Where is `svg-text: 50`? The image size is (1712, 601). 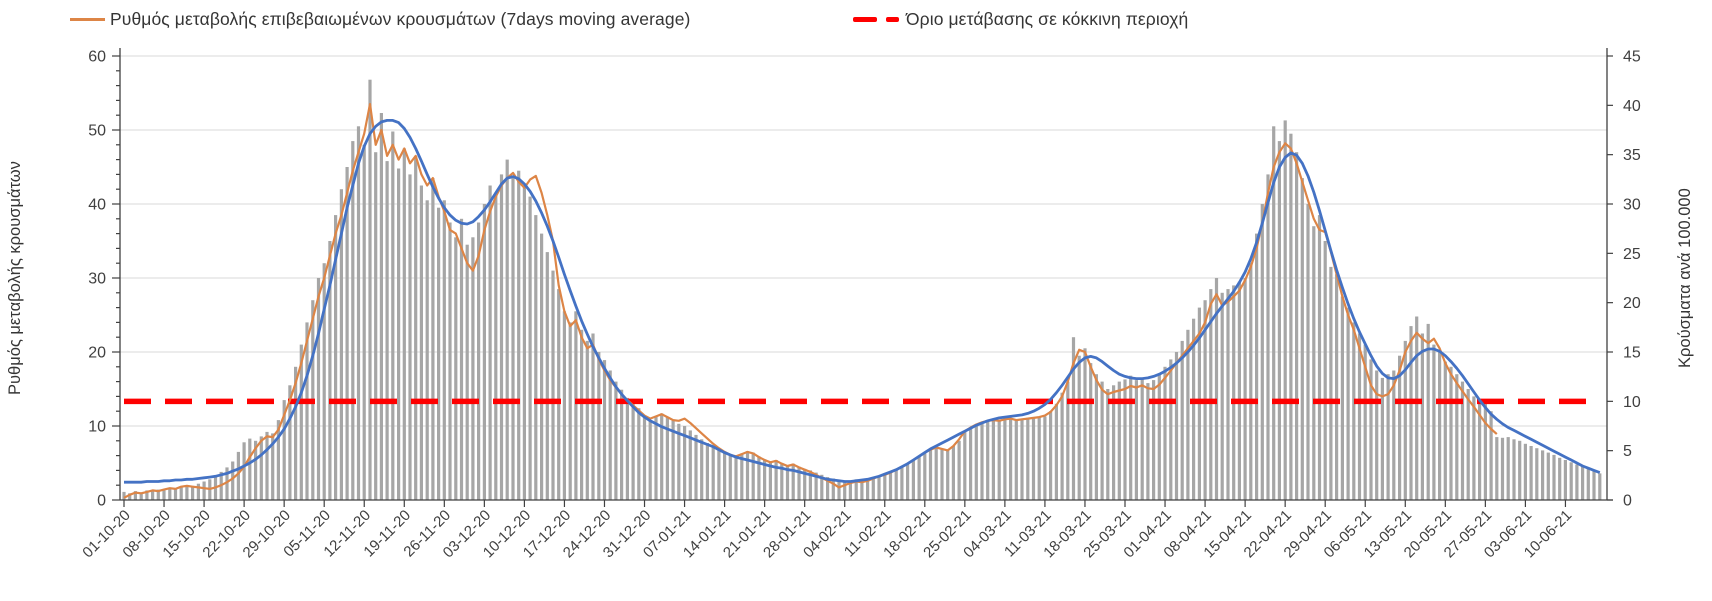 svg-text: 50 is located at coordinates (97, 131).